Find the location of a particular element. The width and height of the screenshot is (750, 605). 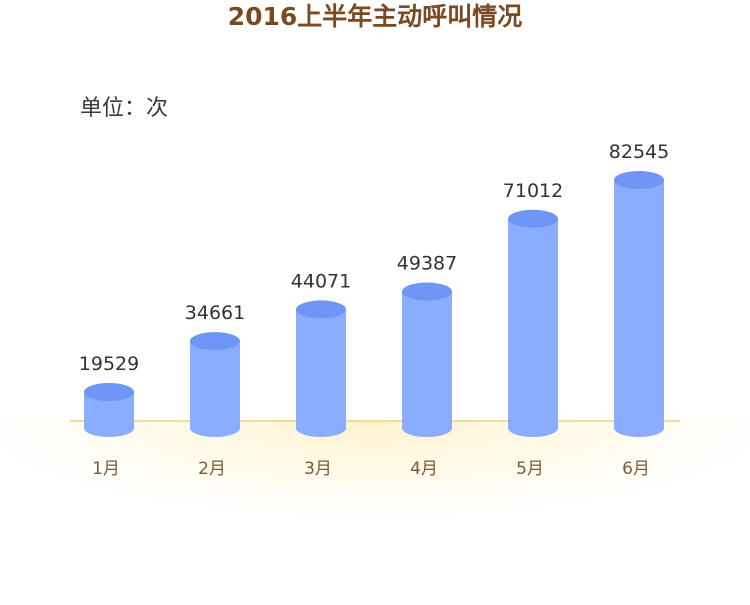

data-label: 71012 is located at coordinates (533, 191).